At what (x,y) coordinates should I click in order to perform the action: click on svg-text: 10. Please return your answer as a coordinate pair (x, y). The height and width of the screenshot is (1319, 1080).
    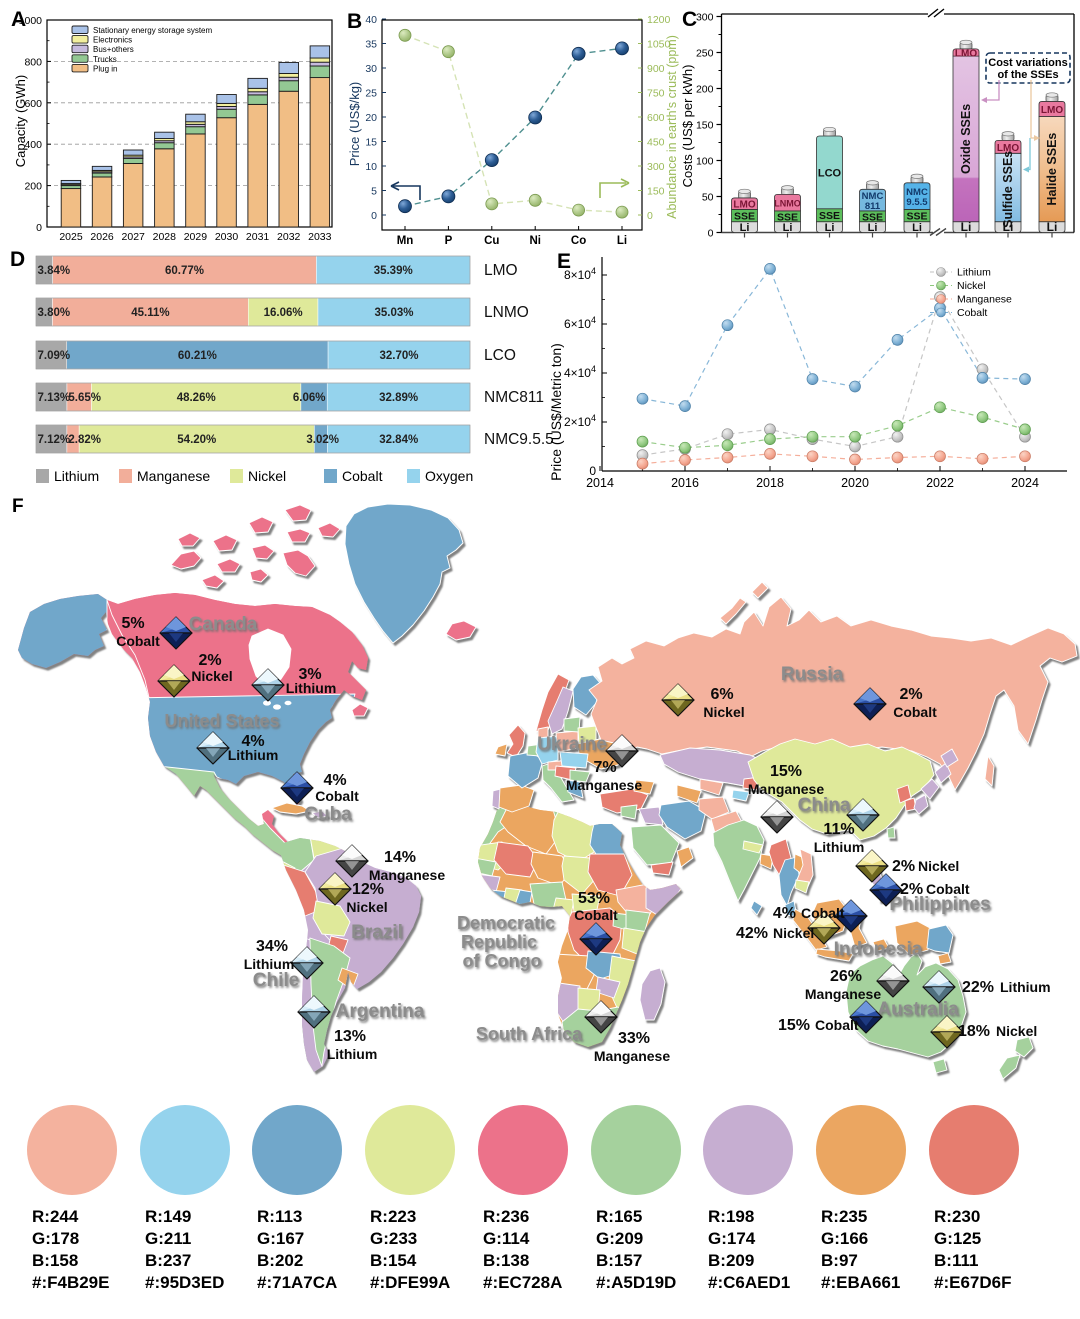
    Looking at the image, I should click on (371, 167).